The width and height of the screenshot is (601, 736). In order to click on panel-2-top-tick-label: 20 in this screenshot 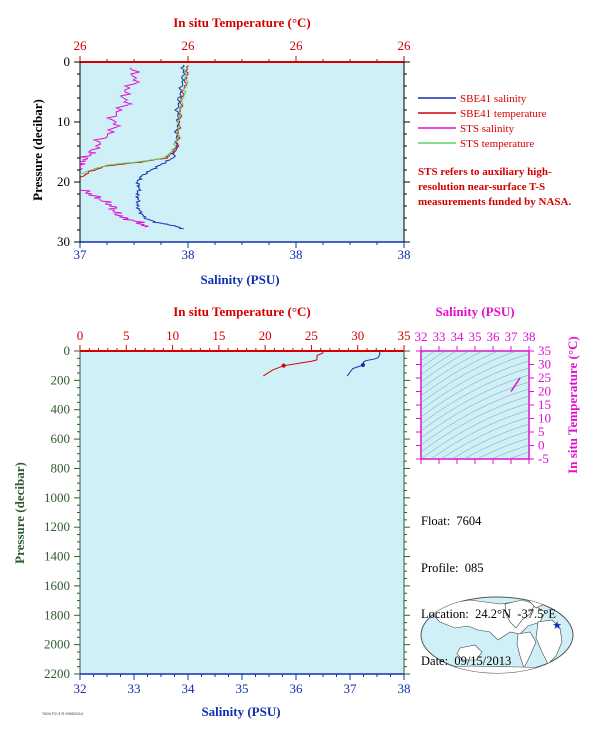, I will do `click(265, 335)`.